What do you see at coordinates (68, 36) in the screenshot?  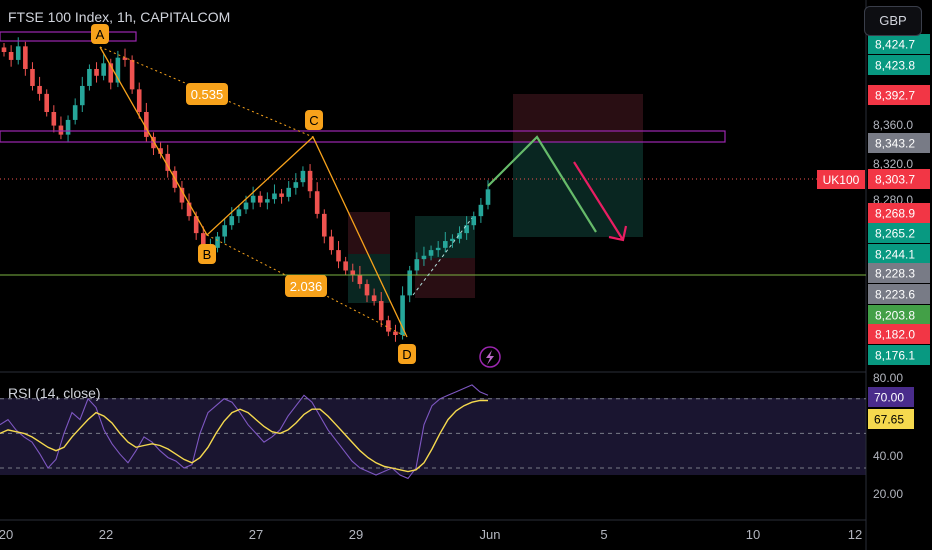 I see `top-box` at bounding box center [68, 36].